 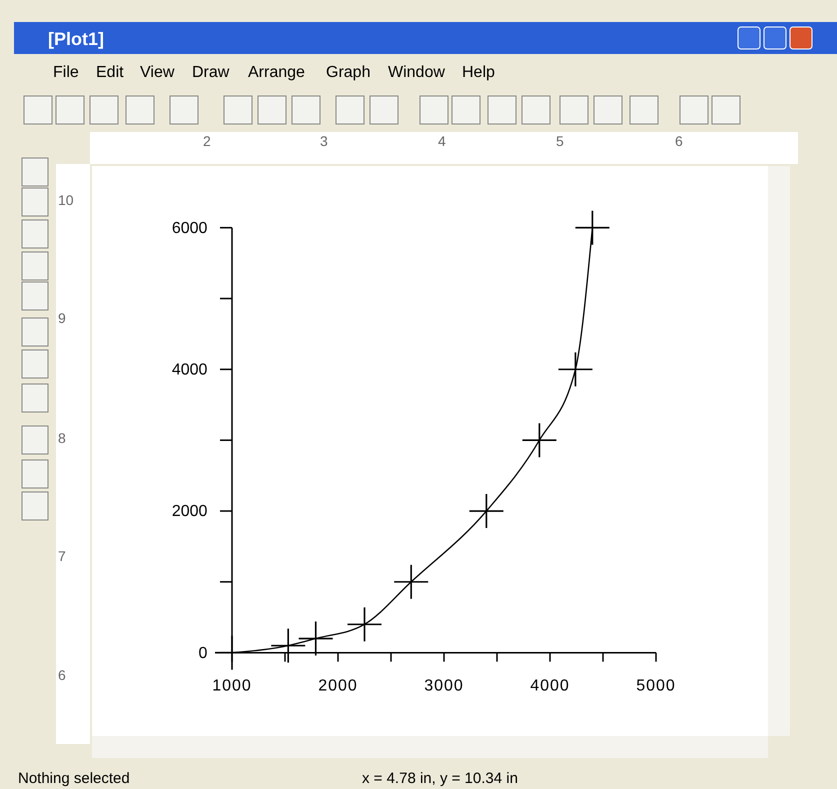 I want to click on x-tick-label: 3000, so click(x=444, y=685).